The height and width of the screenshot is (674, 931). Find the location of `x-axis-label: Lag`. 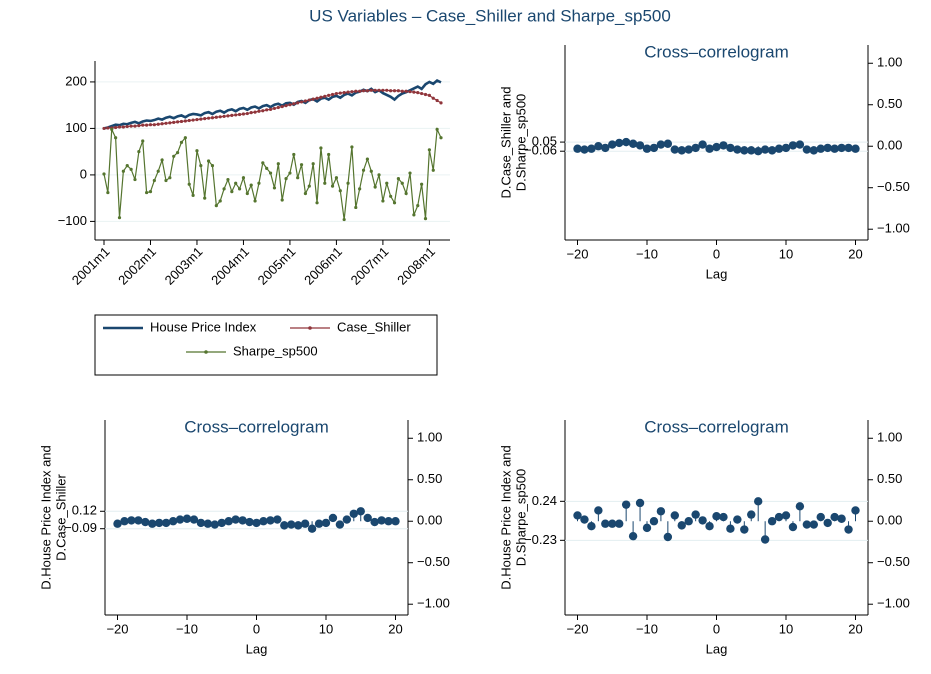

x-axis-label: Lag is located at coordinates (717, 648).